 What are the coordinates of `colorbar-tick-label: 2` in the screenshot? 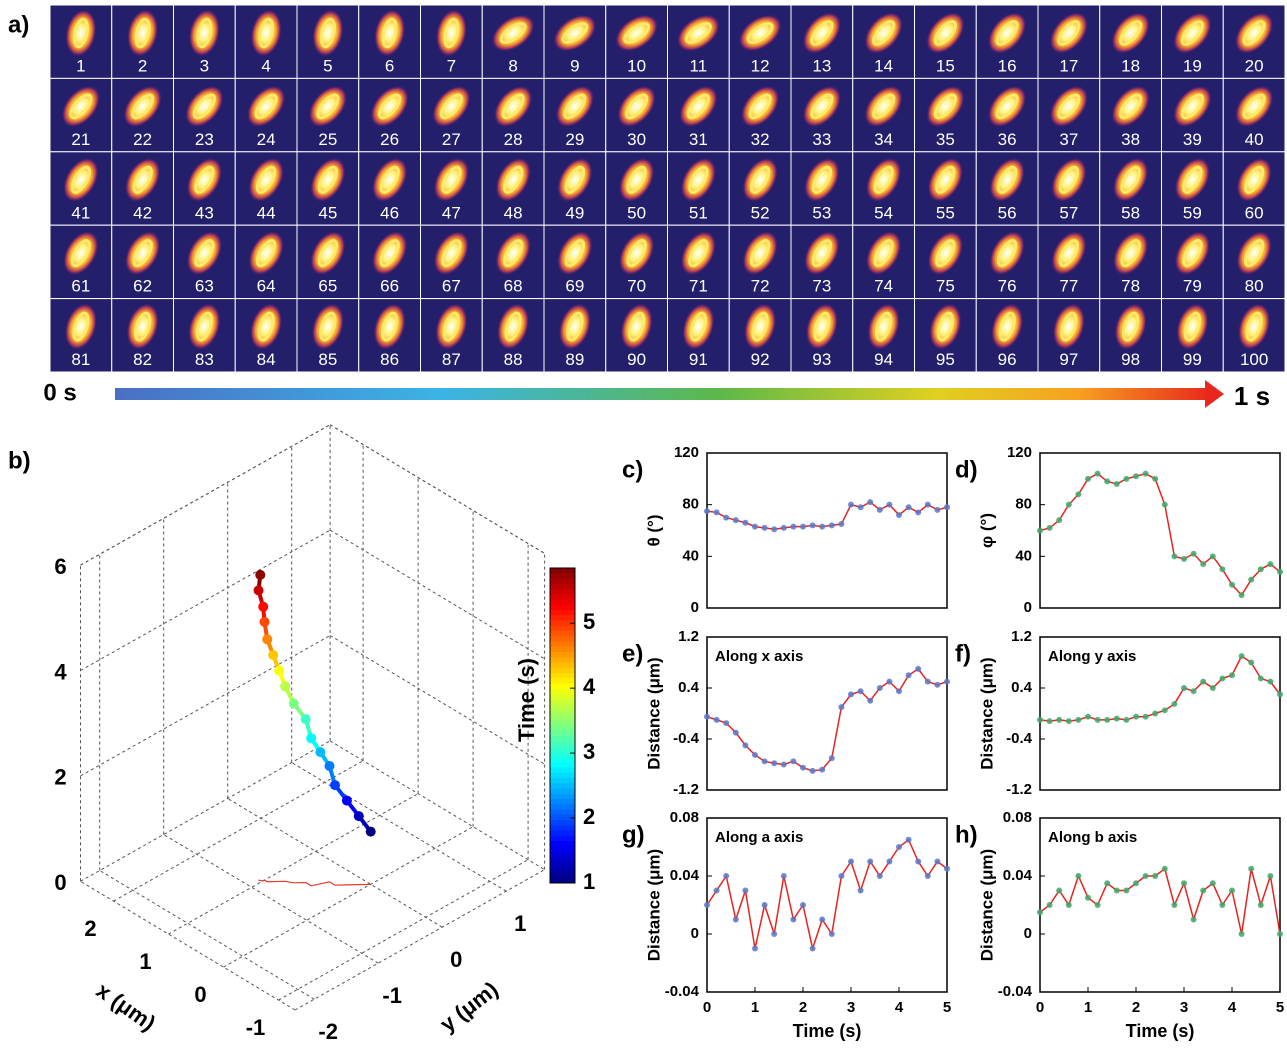 It's located at (589, 816).